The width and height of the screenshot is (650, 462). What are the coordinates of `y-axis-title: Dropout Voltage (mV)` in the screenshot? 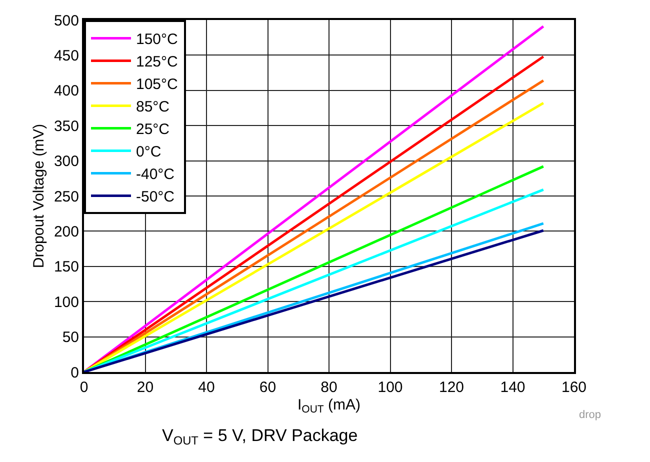 It's located at (39, 196).